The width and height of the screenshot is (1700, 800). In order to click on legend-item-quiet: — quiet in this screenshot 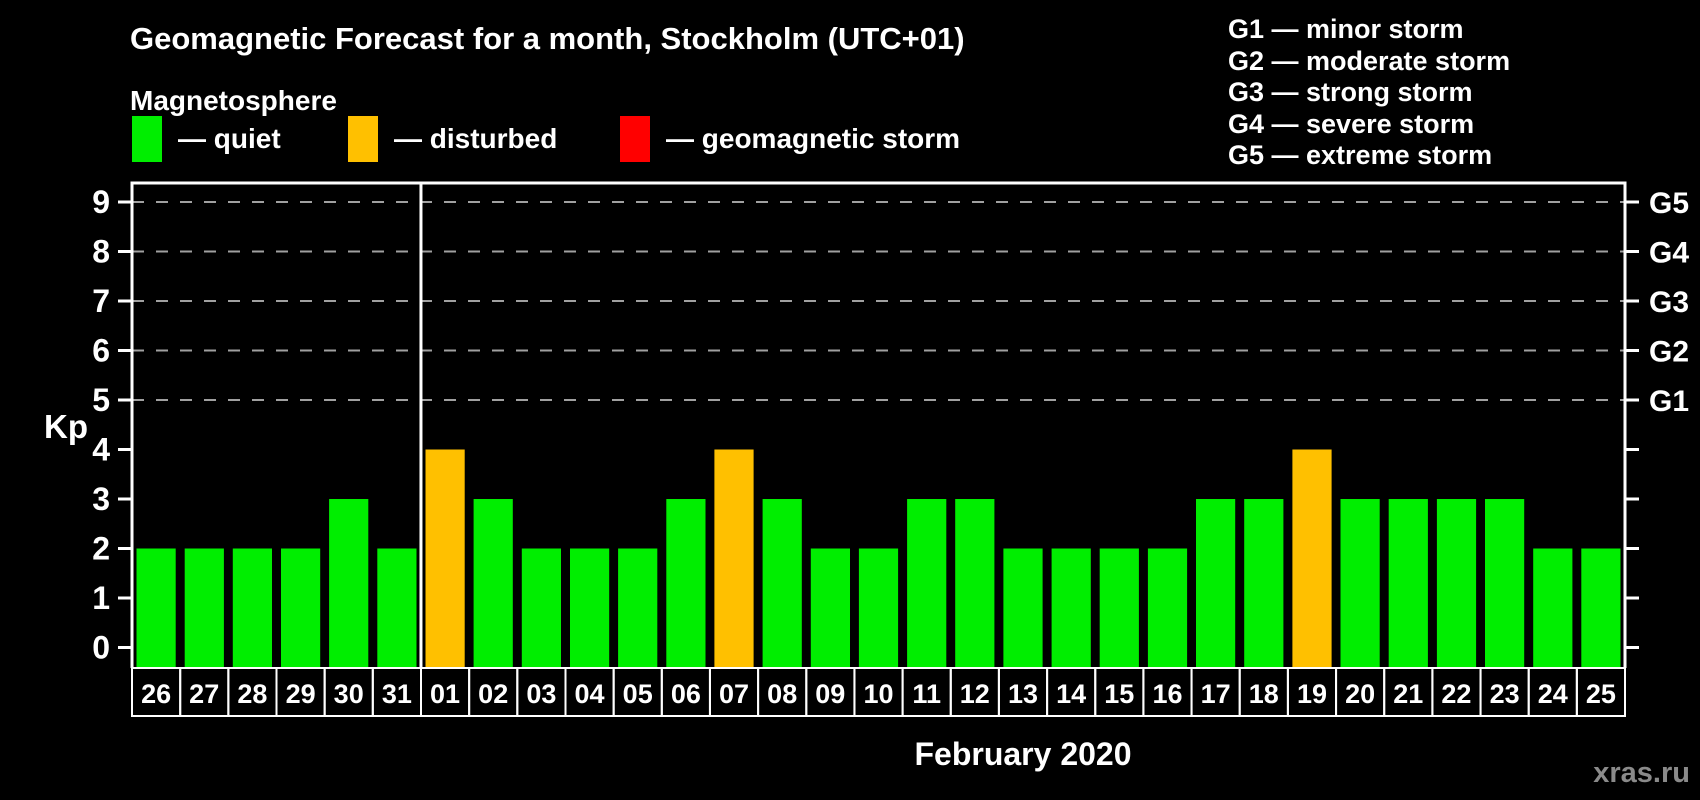, I will do `click(206, 139)`.